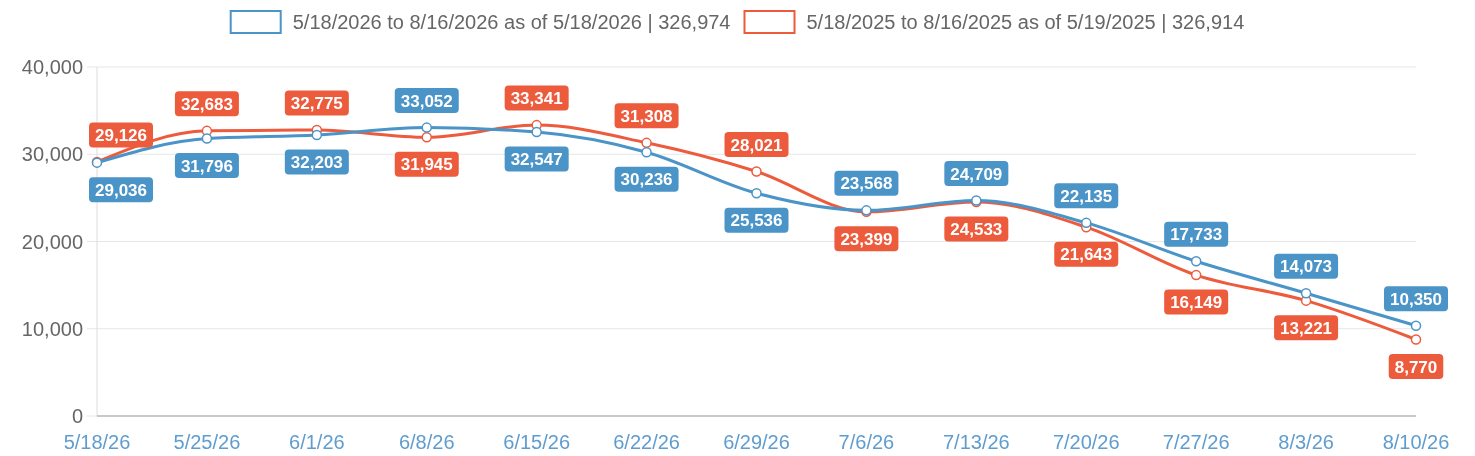  What do you see at coordinates (121, 135) in the screenshot?
I see `data-label: 29,126` at bounding box center [121, 135].